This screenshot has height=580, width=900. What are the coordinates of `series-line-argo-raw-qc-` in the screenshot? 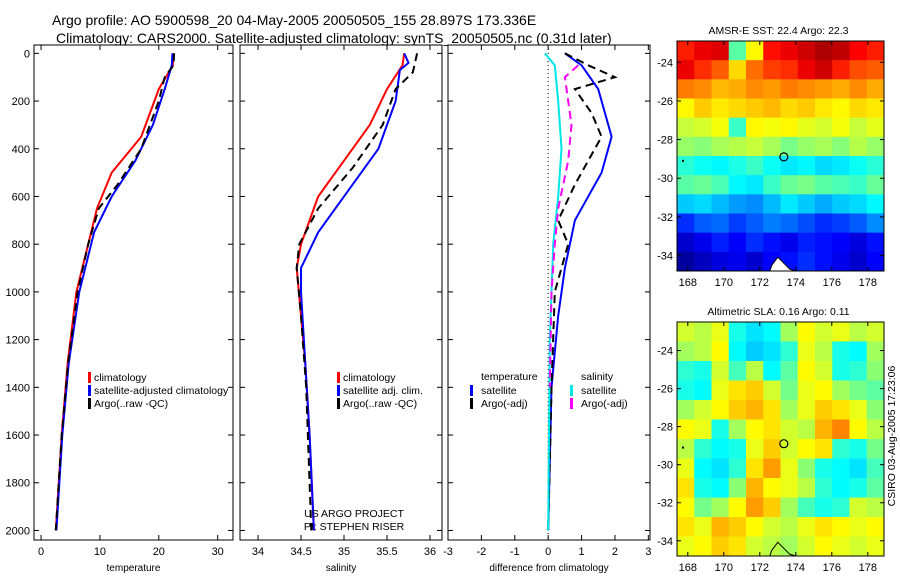 It's located at (357, 292).